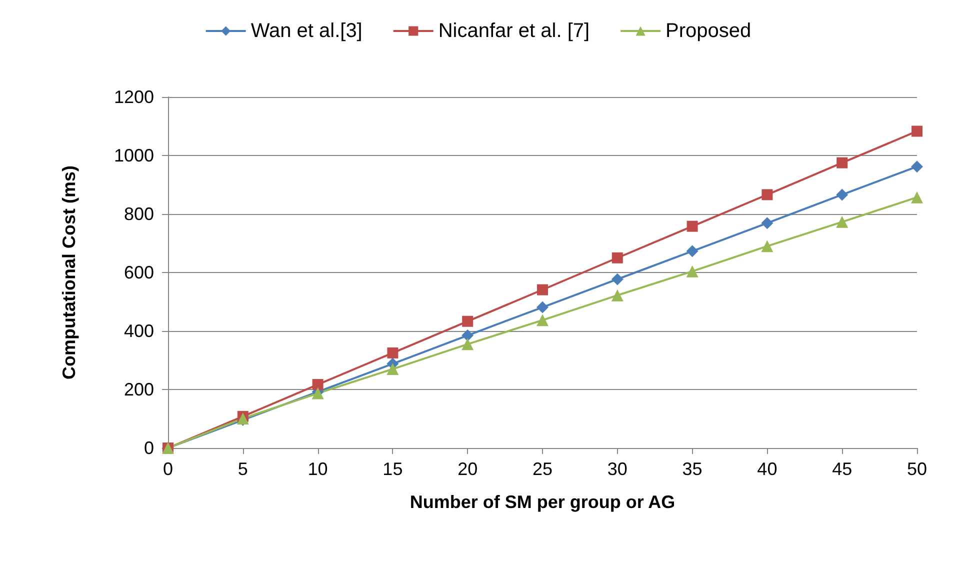 This screenshot has width=957, height=579. I want to click on y-axis-title: Computational Cost (ms), so click(69, 273).